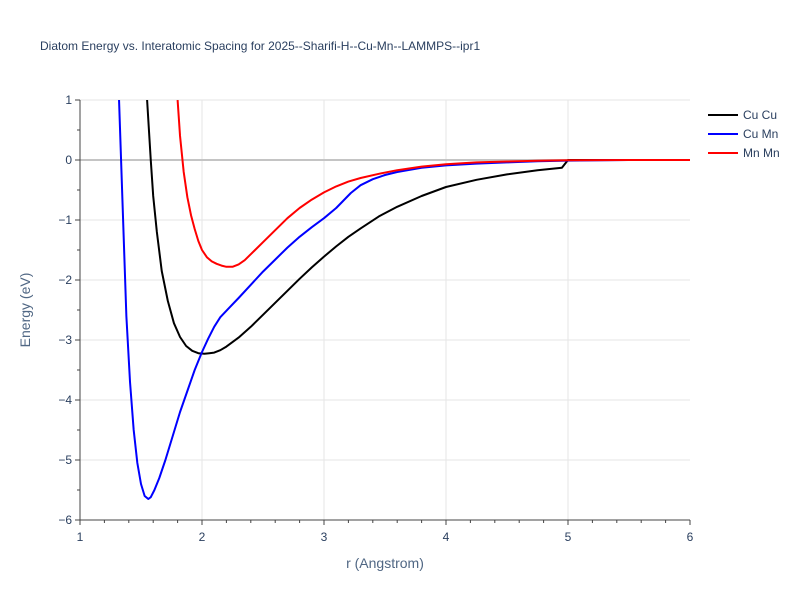 This screenshot has height=600, width=800. Describe the element at coordinates (68, 160) in the screenshot. I see `y-tick-label: 0` at that location.